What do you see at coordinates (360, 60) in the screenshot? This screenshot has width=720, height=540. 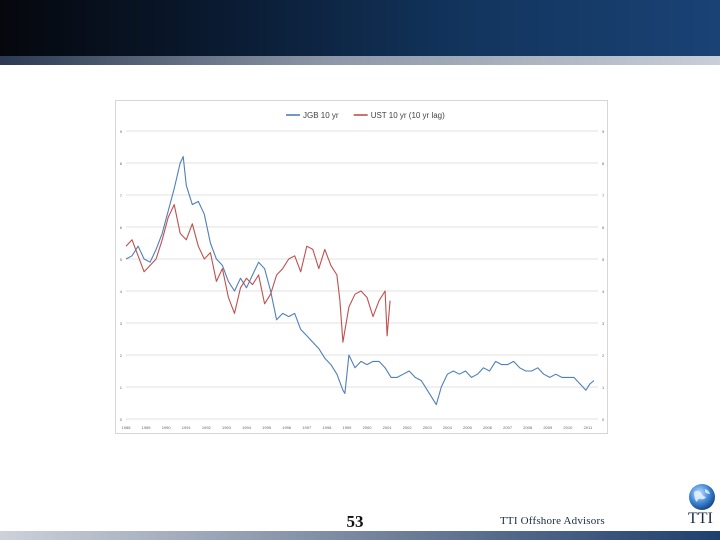 I see `header-stripe` at bounding box center [360, 60].